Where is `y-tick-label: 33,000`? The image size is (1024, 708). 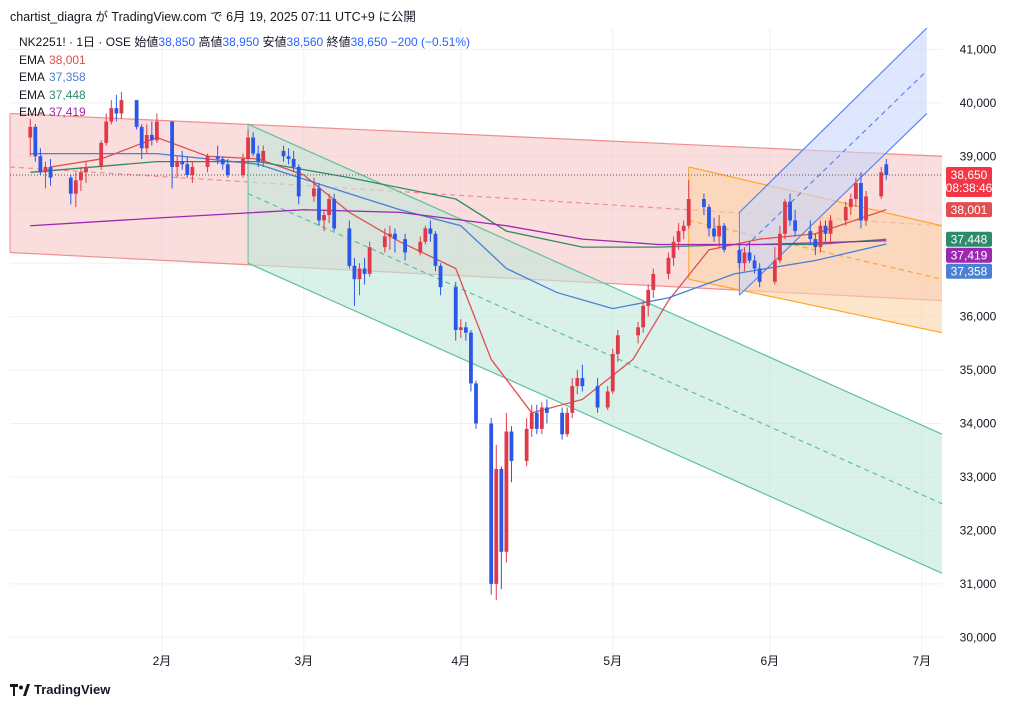
y-tick-label: 33,000 is located at coordinates (978, 477).